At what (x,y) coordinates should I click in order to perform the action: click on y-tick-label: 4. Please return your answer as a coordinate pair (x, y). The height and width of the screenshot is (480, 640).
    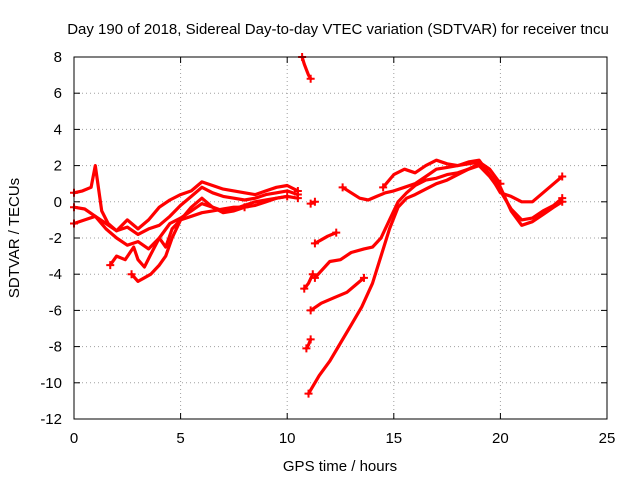
    Looking at the image, I should click on (58, 129).